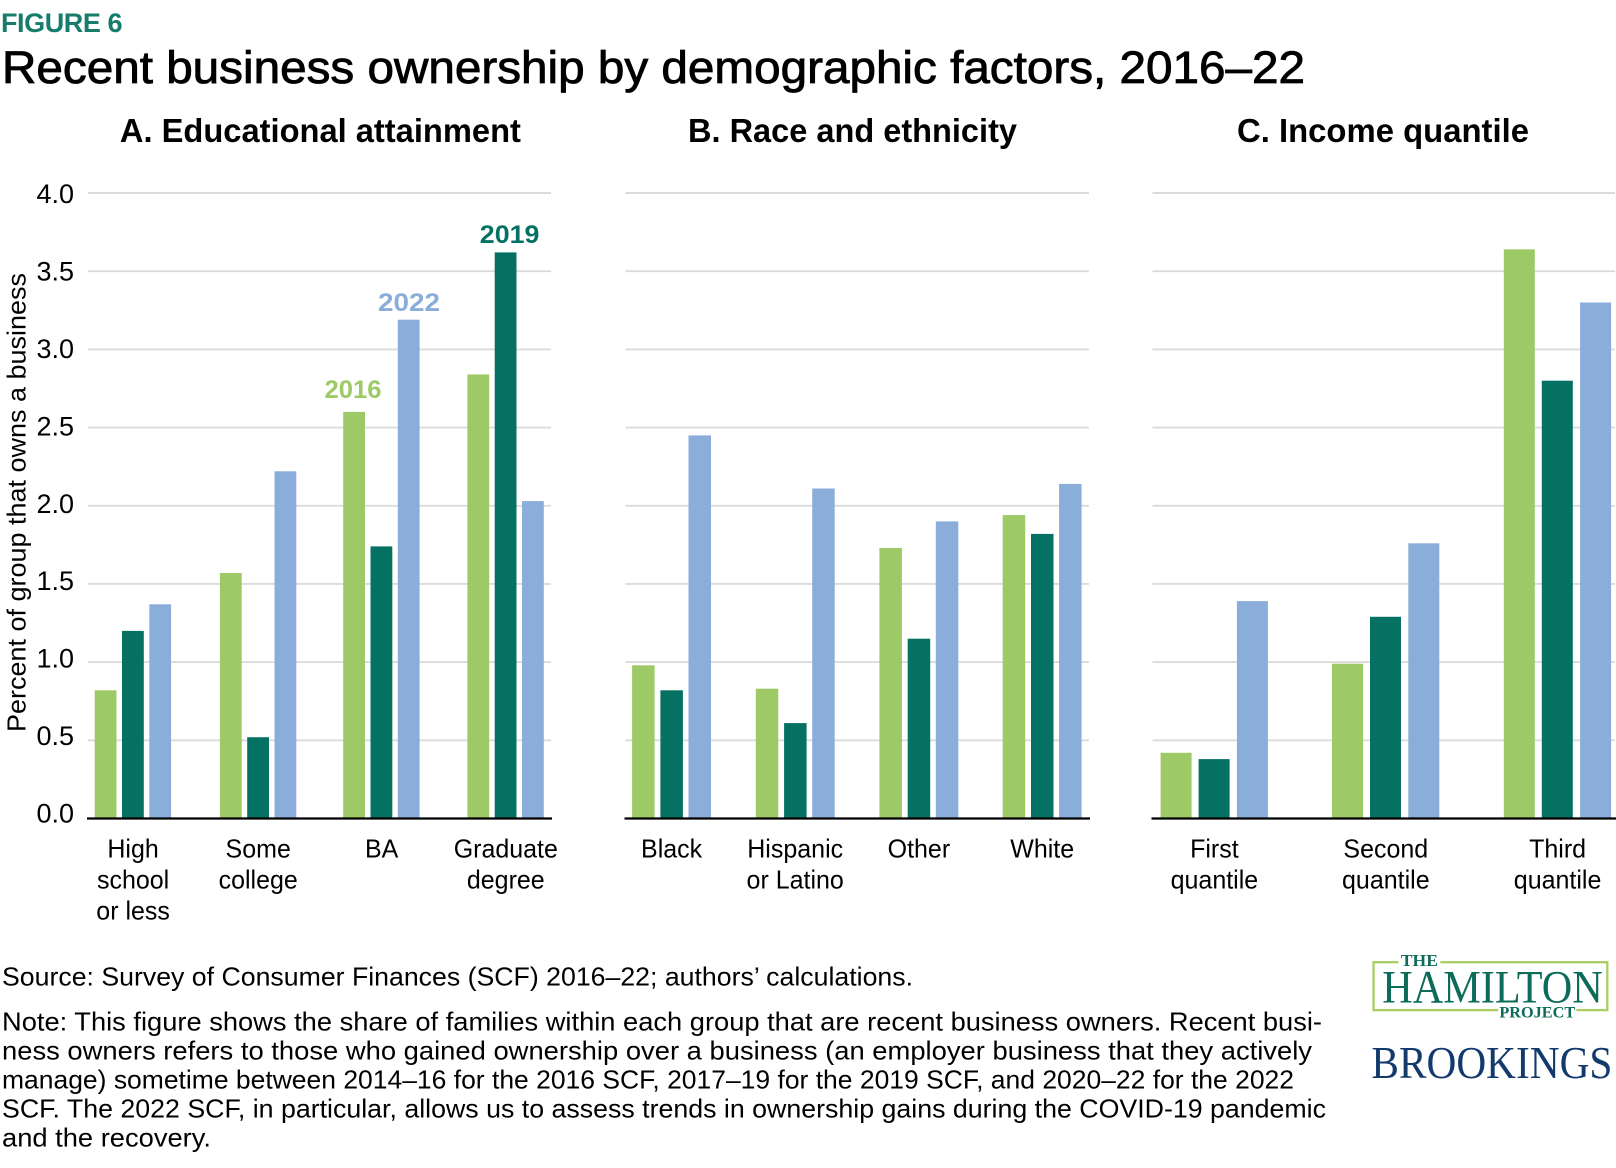 Image resolution: width=1616 pixels, height=1168 pixels. Describe the element at coordinates (62, 23) in the screenshot. I see `svg-text: FIGURE 6` at that location.